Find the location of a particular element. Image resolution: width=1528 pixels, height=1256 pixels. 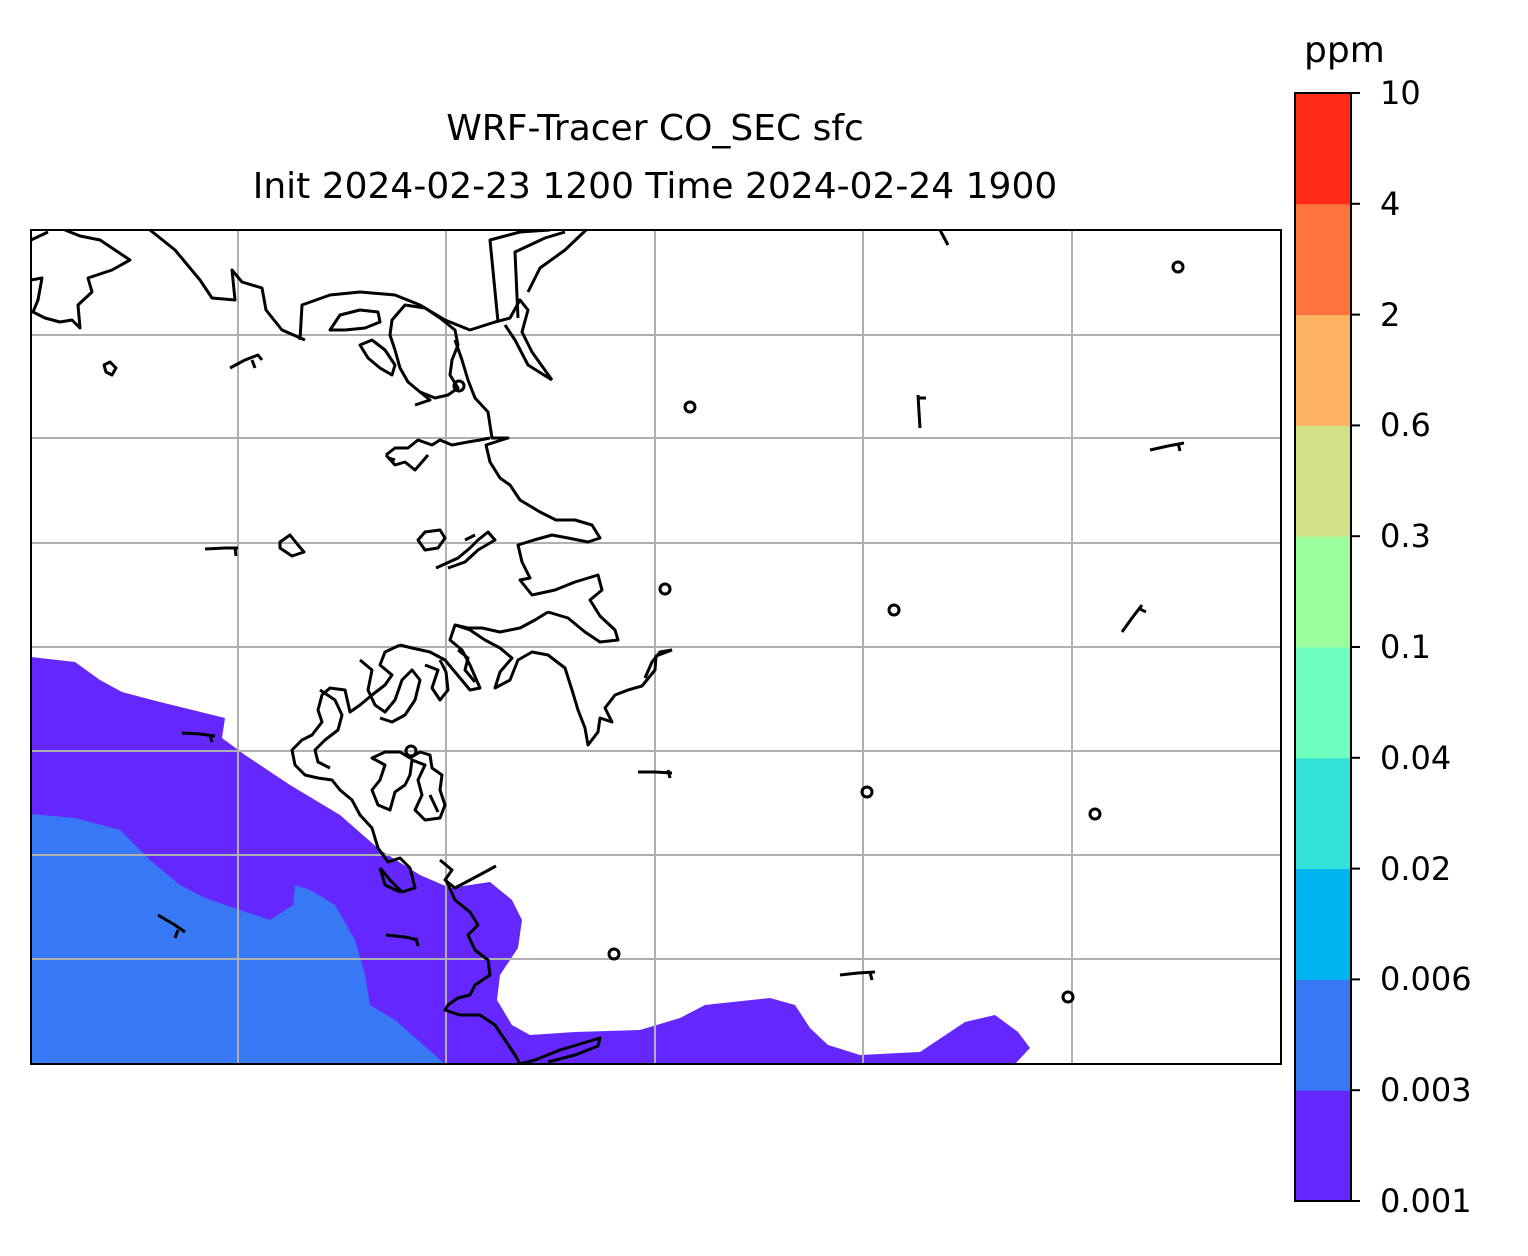

colorbar-tick-label: 10 is located at coordinates (1400, 93).